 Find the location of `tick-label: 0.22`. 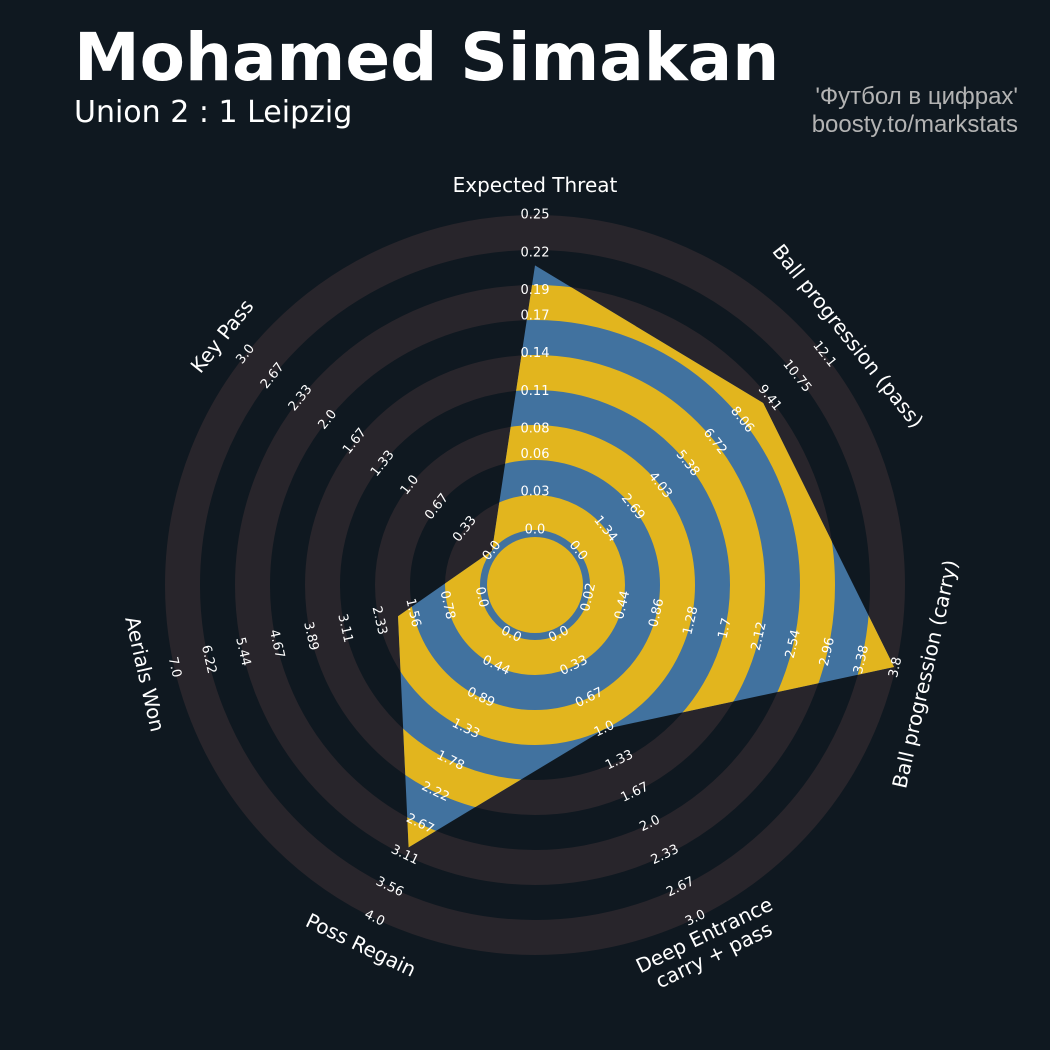

tick-label: 0.22 is located at coordinates (535, 252).